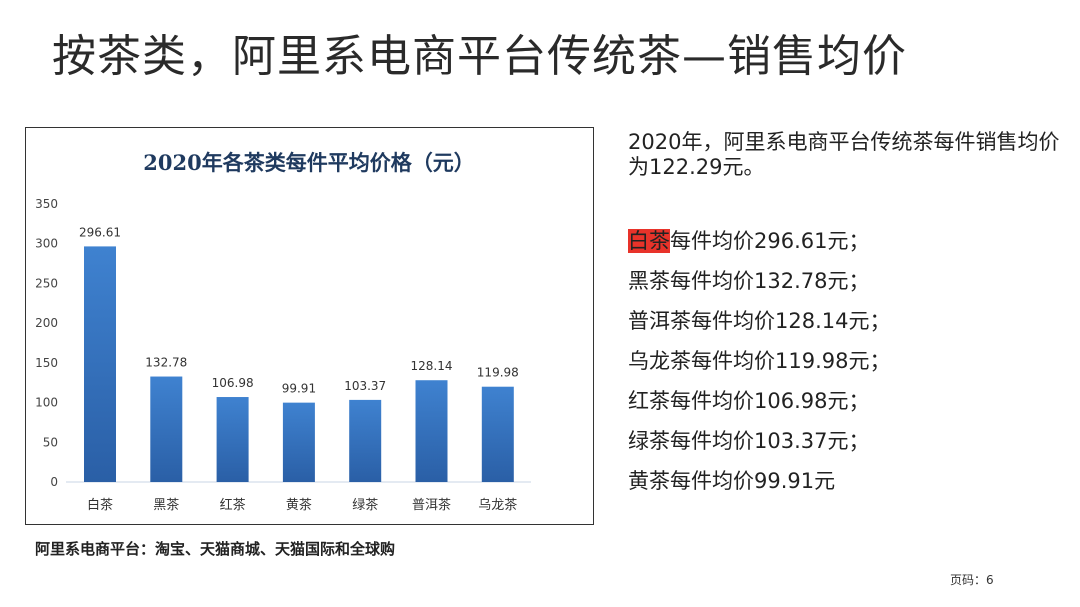 Image resolution: width=1080 pixels, height=607 pixels. I want to click on list-item: 乌龙茶每件均价119.98元；, so click(759, 366).